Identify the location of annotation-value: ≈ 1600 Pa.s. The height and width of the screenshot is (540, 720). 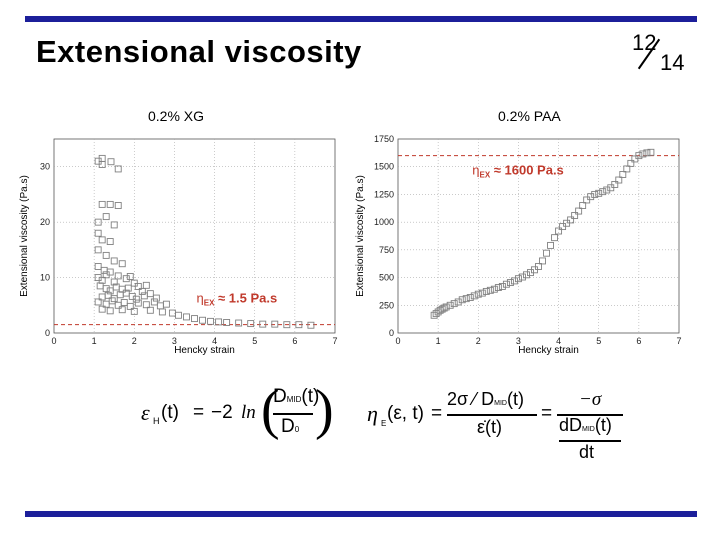
(527, 169).